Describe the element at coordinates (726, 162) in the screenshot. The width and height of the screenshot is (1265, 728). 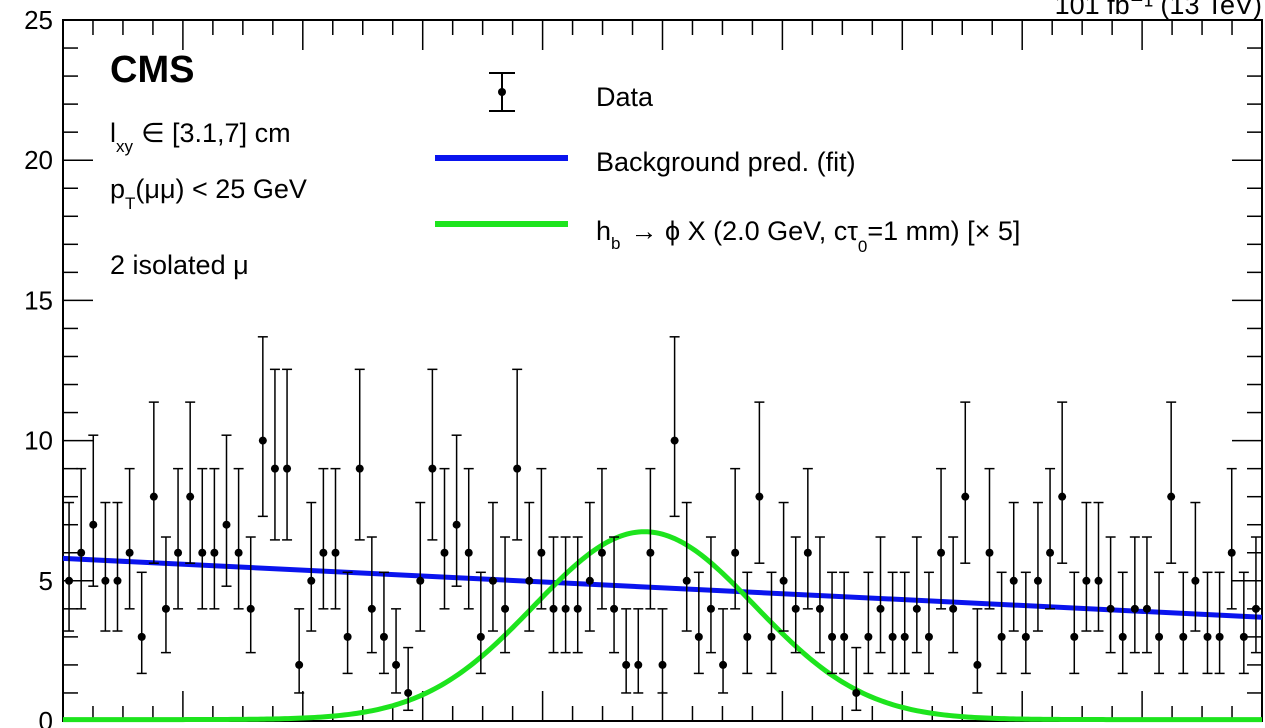
I see `legend-background-label: Background pred. (fit)` at that location.